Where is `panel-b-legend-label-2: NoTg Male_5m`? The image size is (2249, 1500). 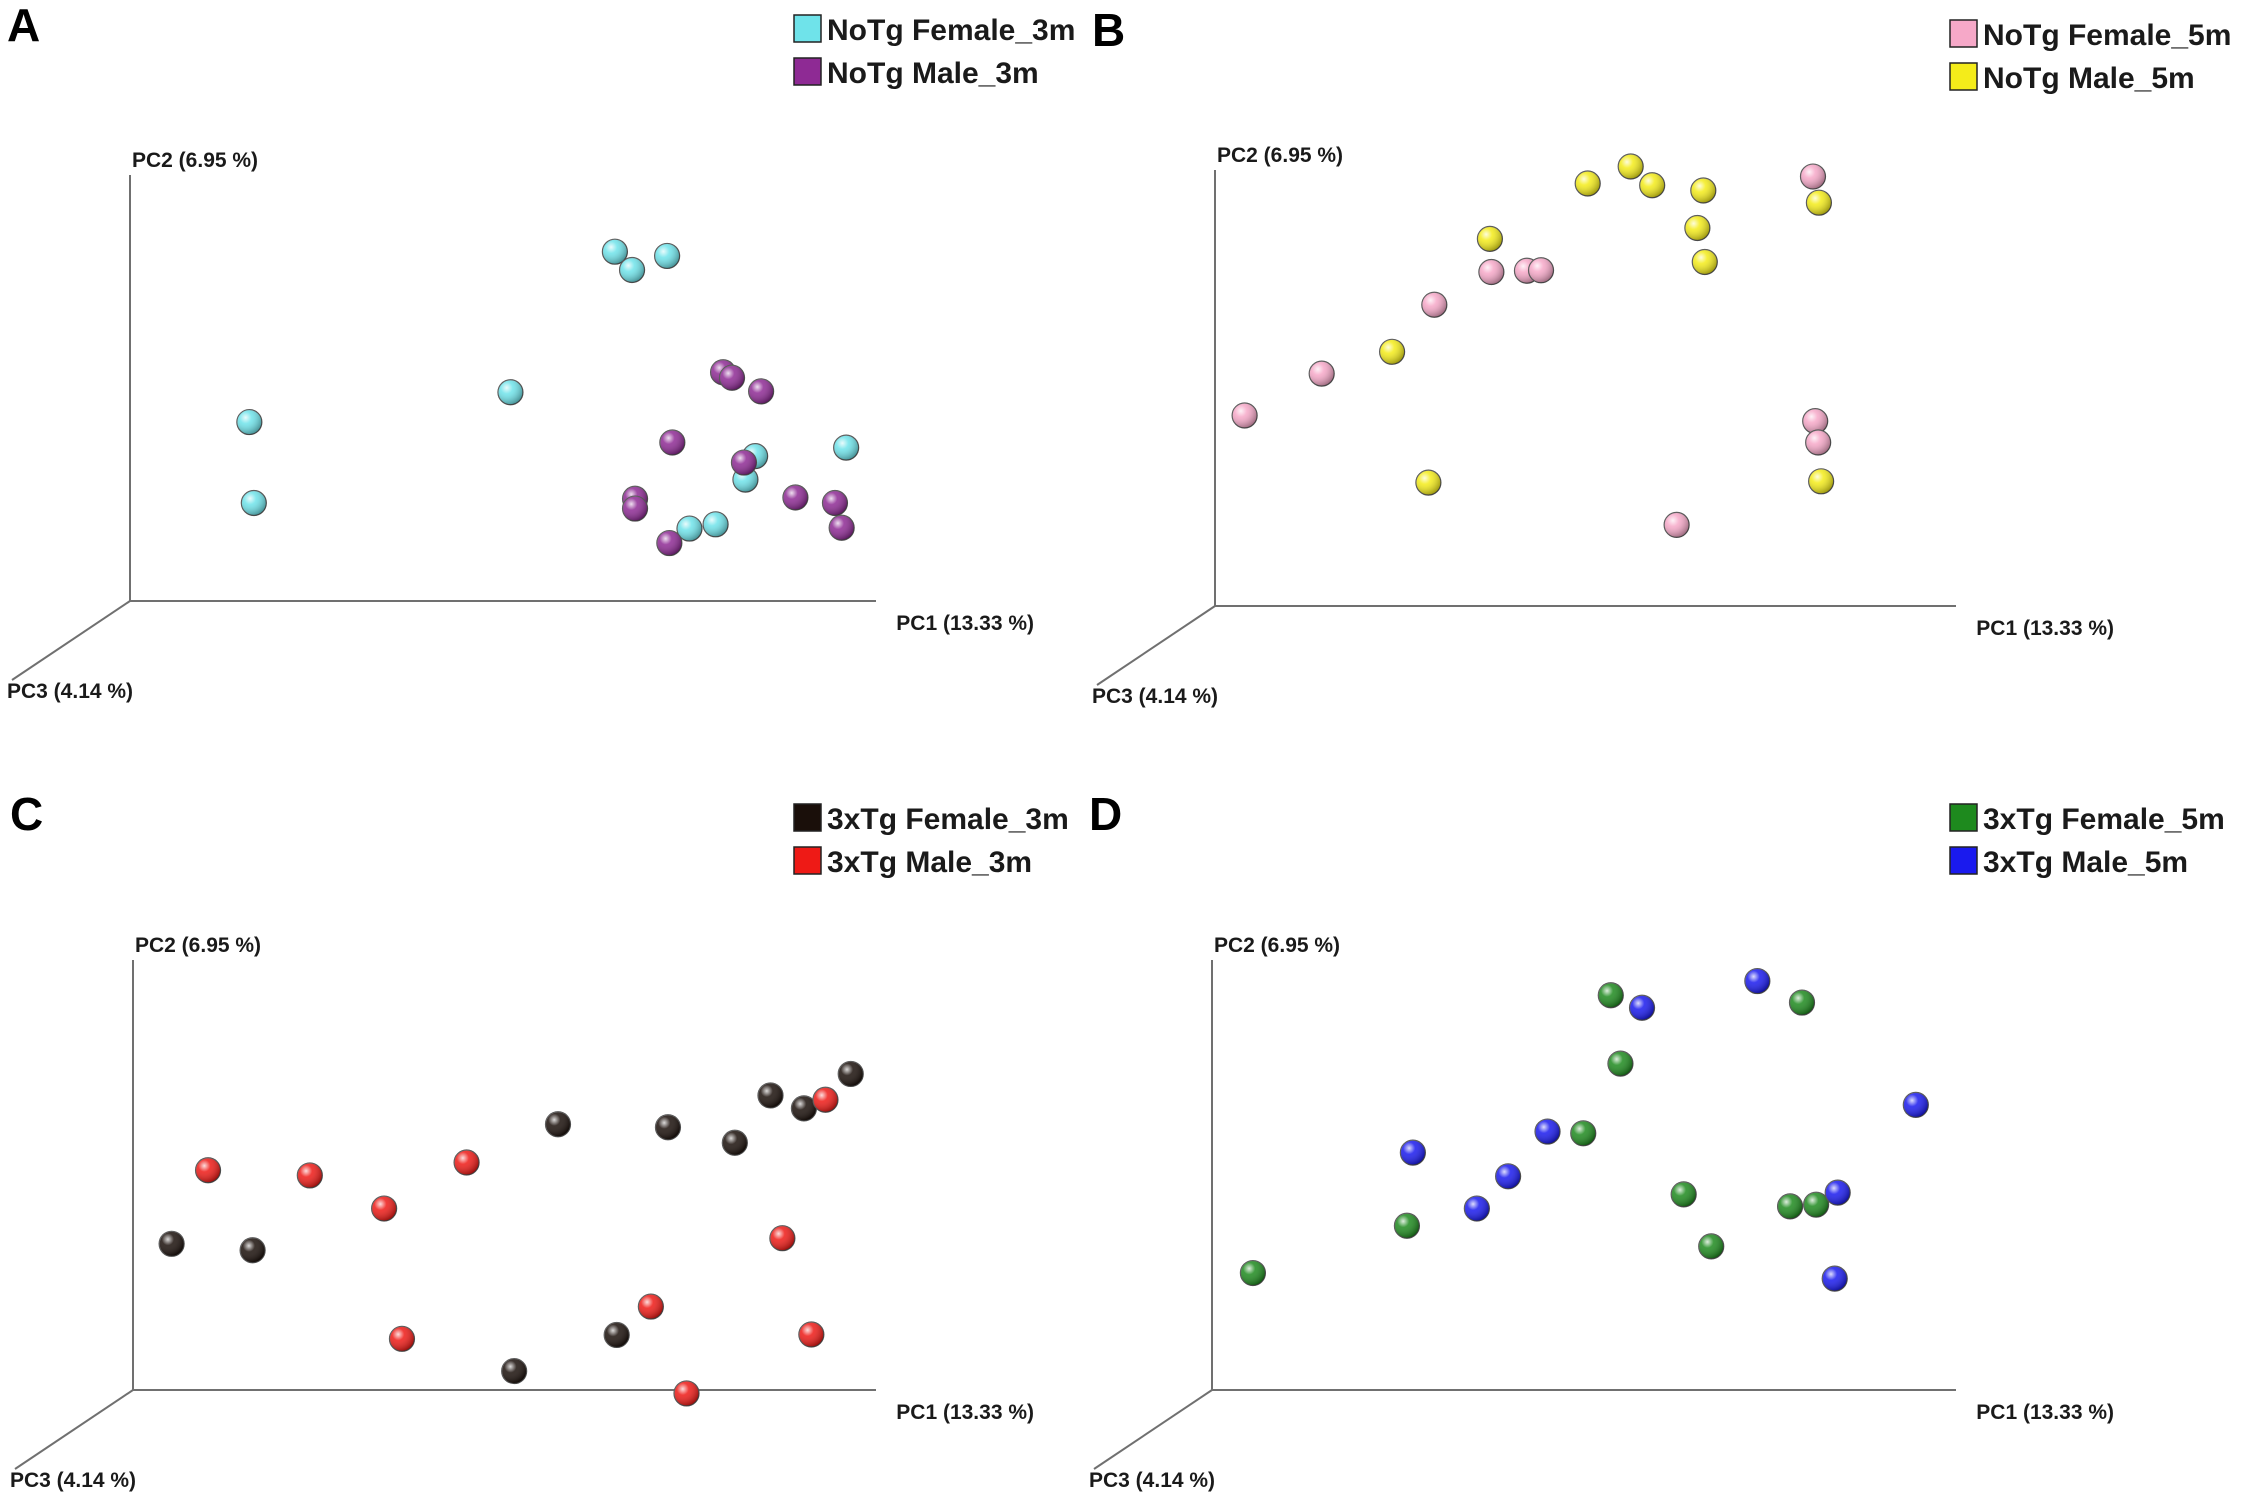
panel-b-legend-label-2: NoTg Male_5m is located at coordinates (2089, 78).